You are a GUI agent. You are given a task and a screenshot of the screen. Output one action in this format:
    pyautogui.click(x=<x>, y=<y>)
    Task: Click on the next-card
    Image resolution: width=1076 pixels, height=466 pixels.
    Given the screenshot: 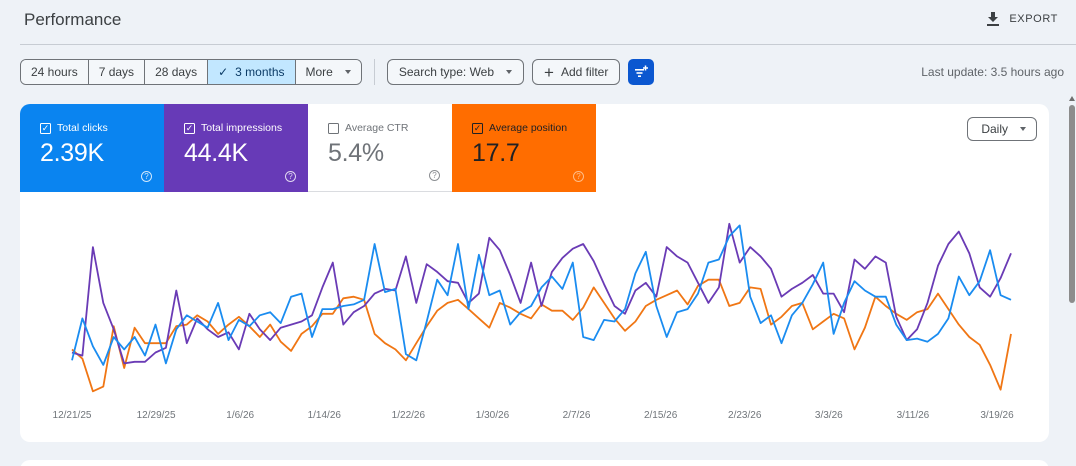 What is the action you would take?
    pyautogui.click(x=534, y=463)
    